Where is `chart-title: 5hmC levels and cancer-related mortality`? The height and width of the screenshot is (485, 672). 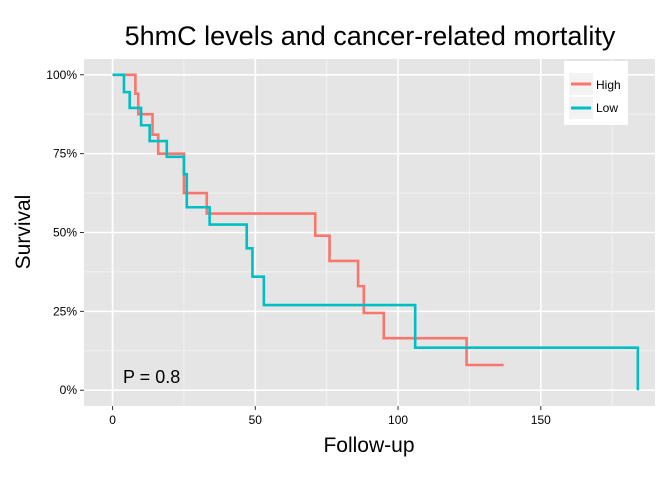 chart-title: 5hmC levels and cancer-related mortality is located at coordinates (370, 36).